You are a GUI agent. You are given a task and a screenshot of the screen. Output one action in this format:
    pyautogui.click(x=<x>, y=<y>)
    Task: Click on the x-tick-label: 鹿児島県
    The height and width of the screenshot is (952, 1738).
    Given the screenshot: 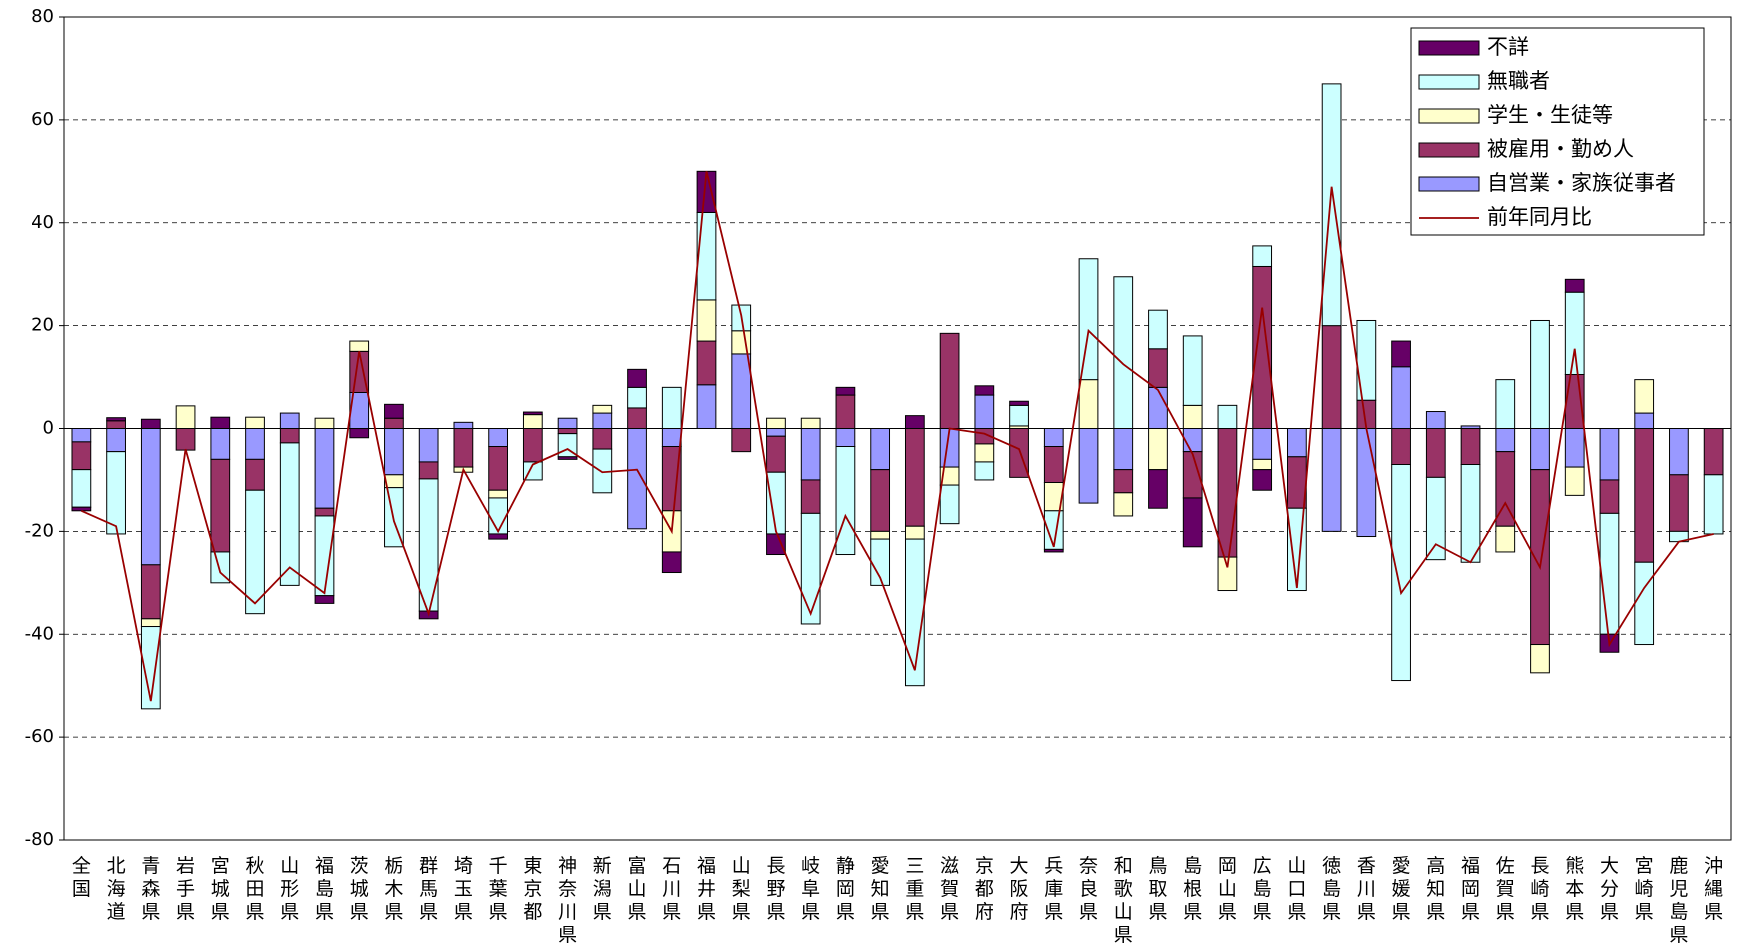 What is the action you would take?
    pyautogui.click(x=1678, y=900)
    